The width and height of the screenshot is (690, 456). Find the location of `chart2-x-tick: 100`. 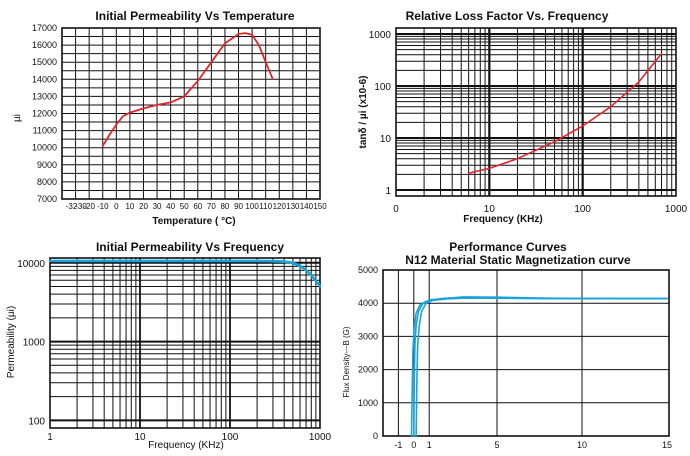

chart2-x-tick: 100 is located at coordinates (582, 209).